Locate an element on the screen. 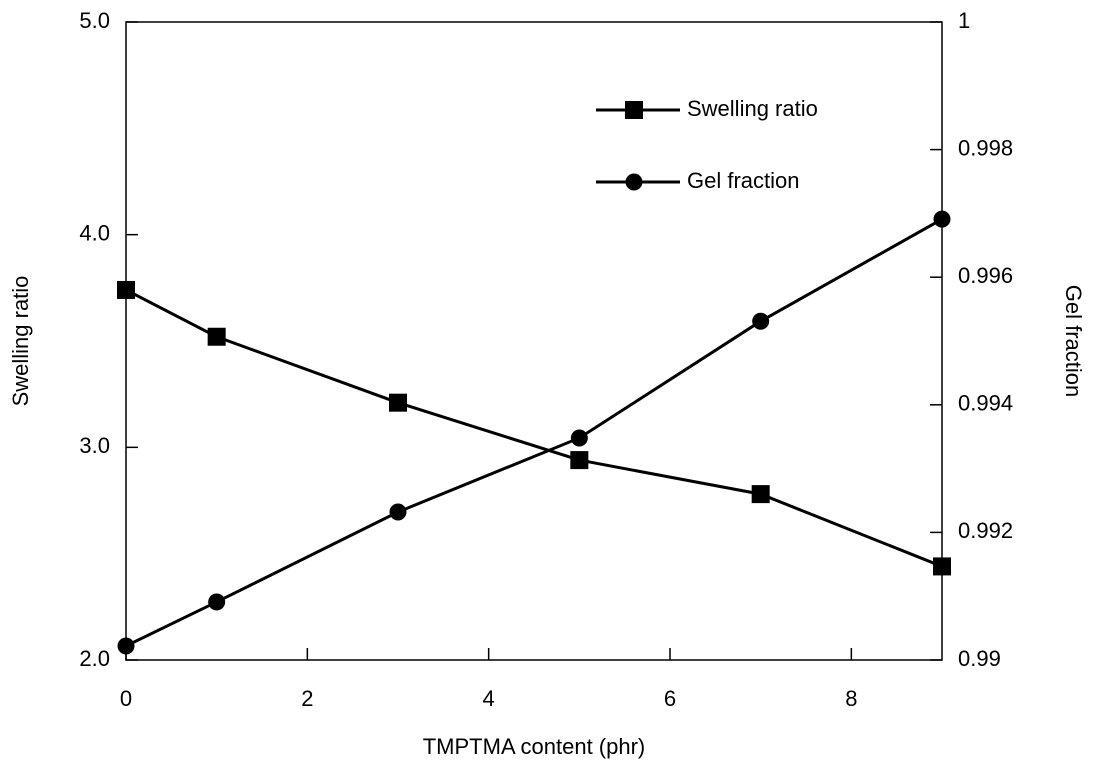  x-tick-label: 0 is located at coordinates (126, 698).